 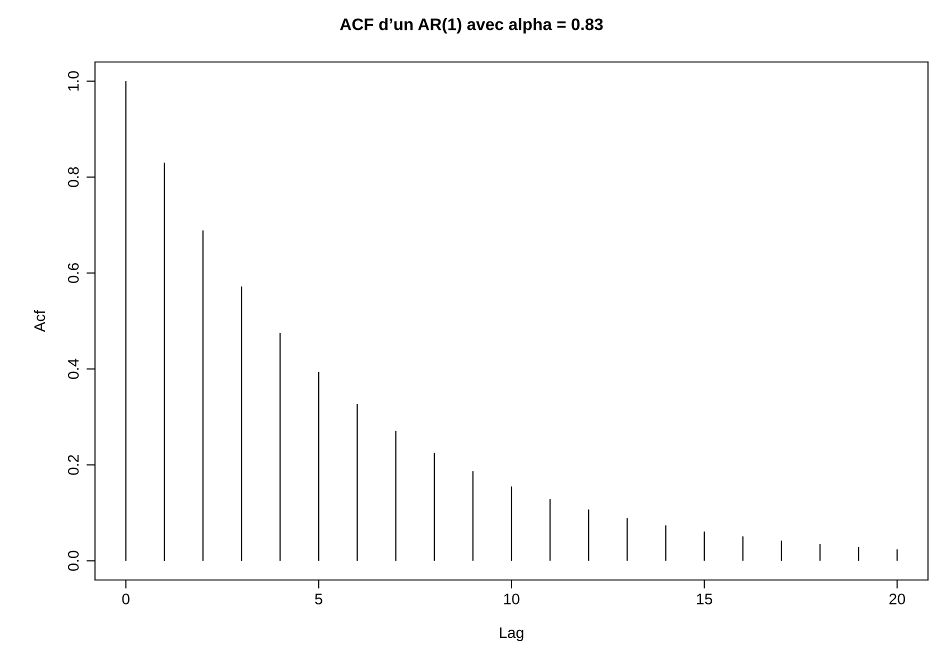 What do you see at coordinates (126, 599) in the screenshot?
I see `x-tick-label: 0` at bounding box center [126, 599].